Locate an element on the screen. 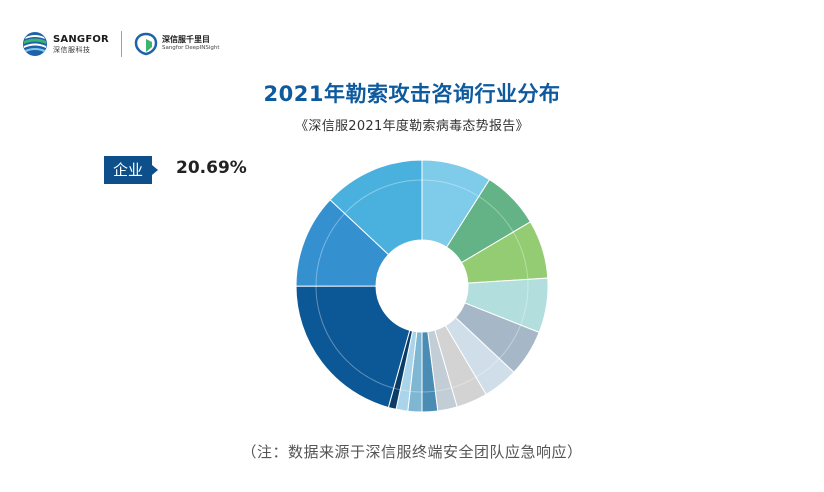 The image size is (824, 492). sangfor-logo-cn: 深信服科技 is located at coordinates (72, 49).